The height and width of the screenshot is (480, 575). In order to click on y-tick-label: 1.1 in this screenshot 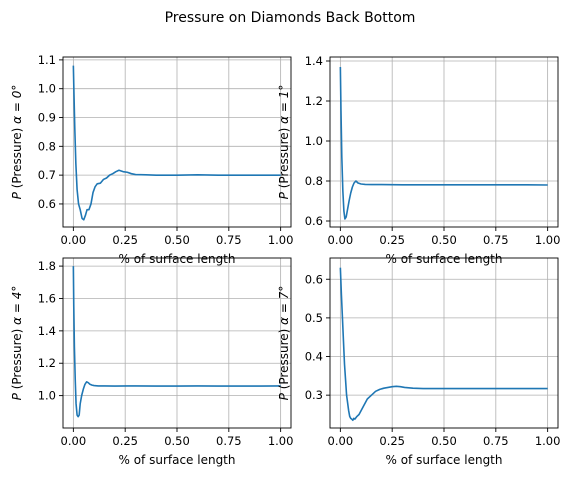, I will do `click(47, 60)`.